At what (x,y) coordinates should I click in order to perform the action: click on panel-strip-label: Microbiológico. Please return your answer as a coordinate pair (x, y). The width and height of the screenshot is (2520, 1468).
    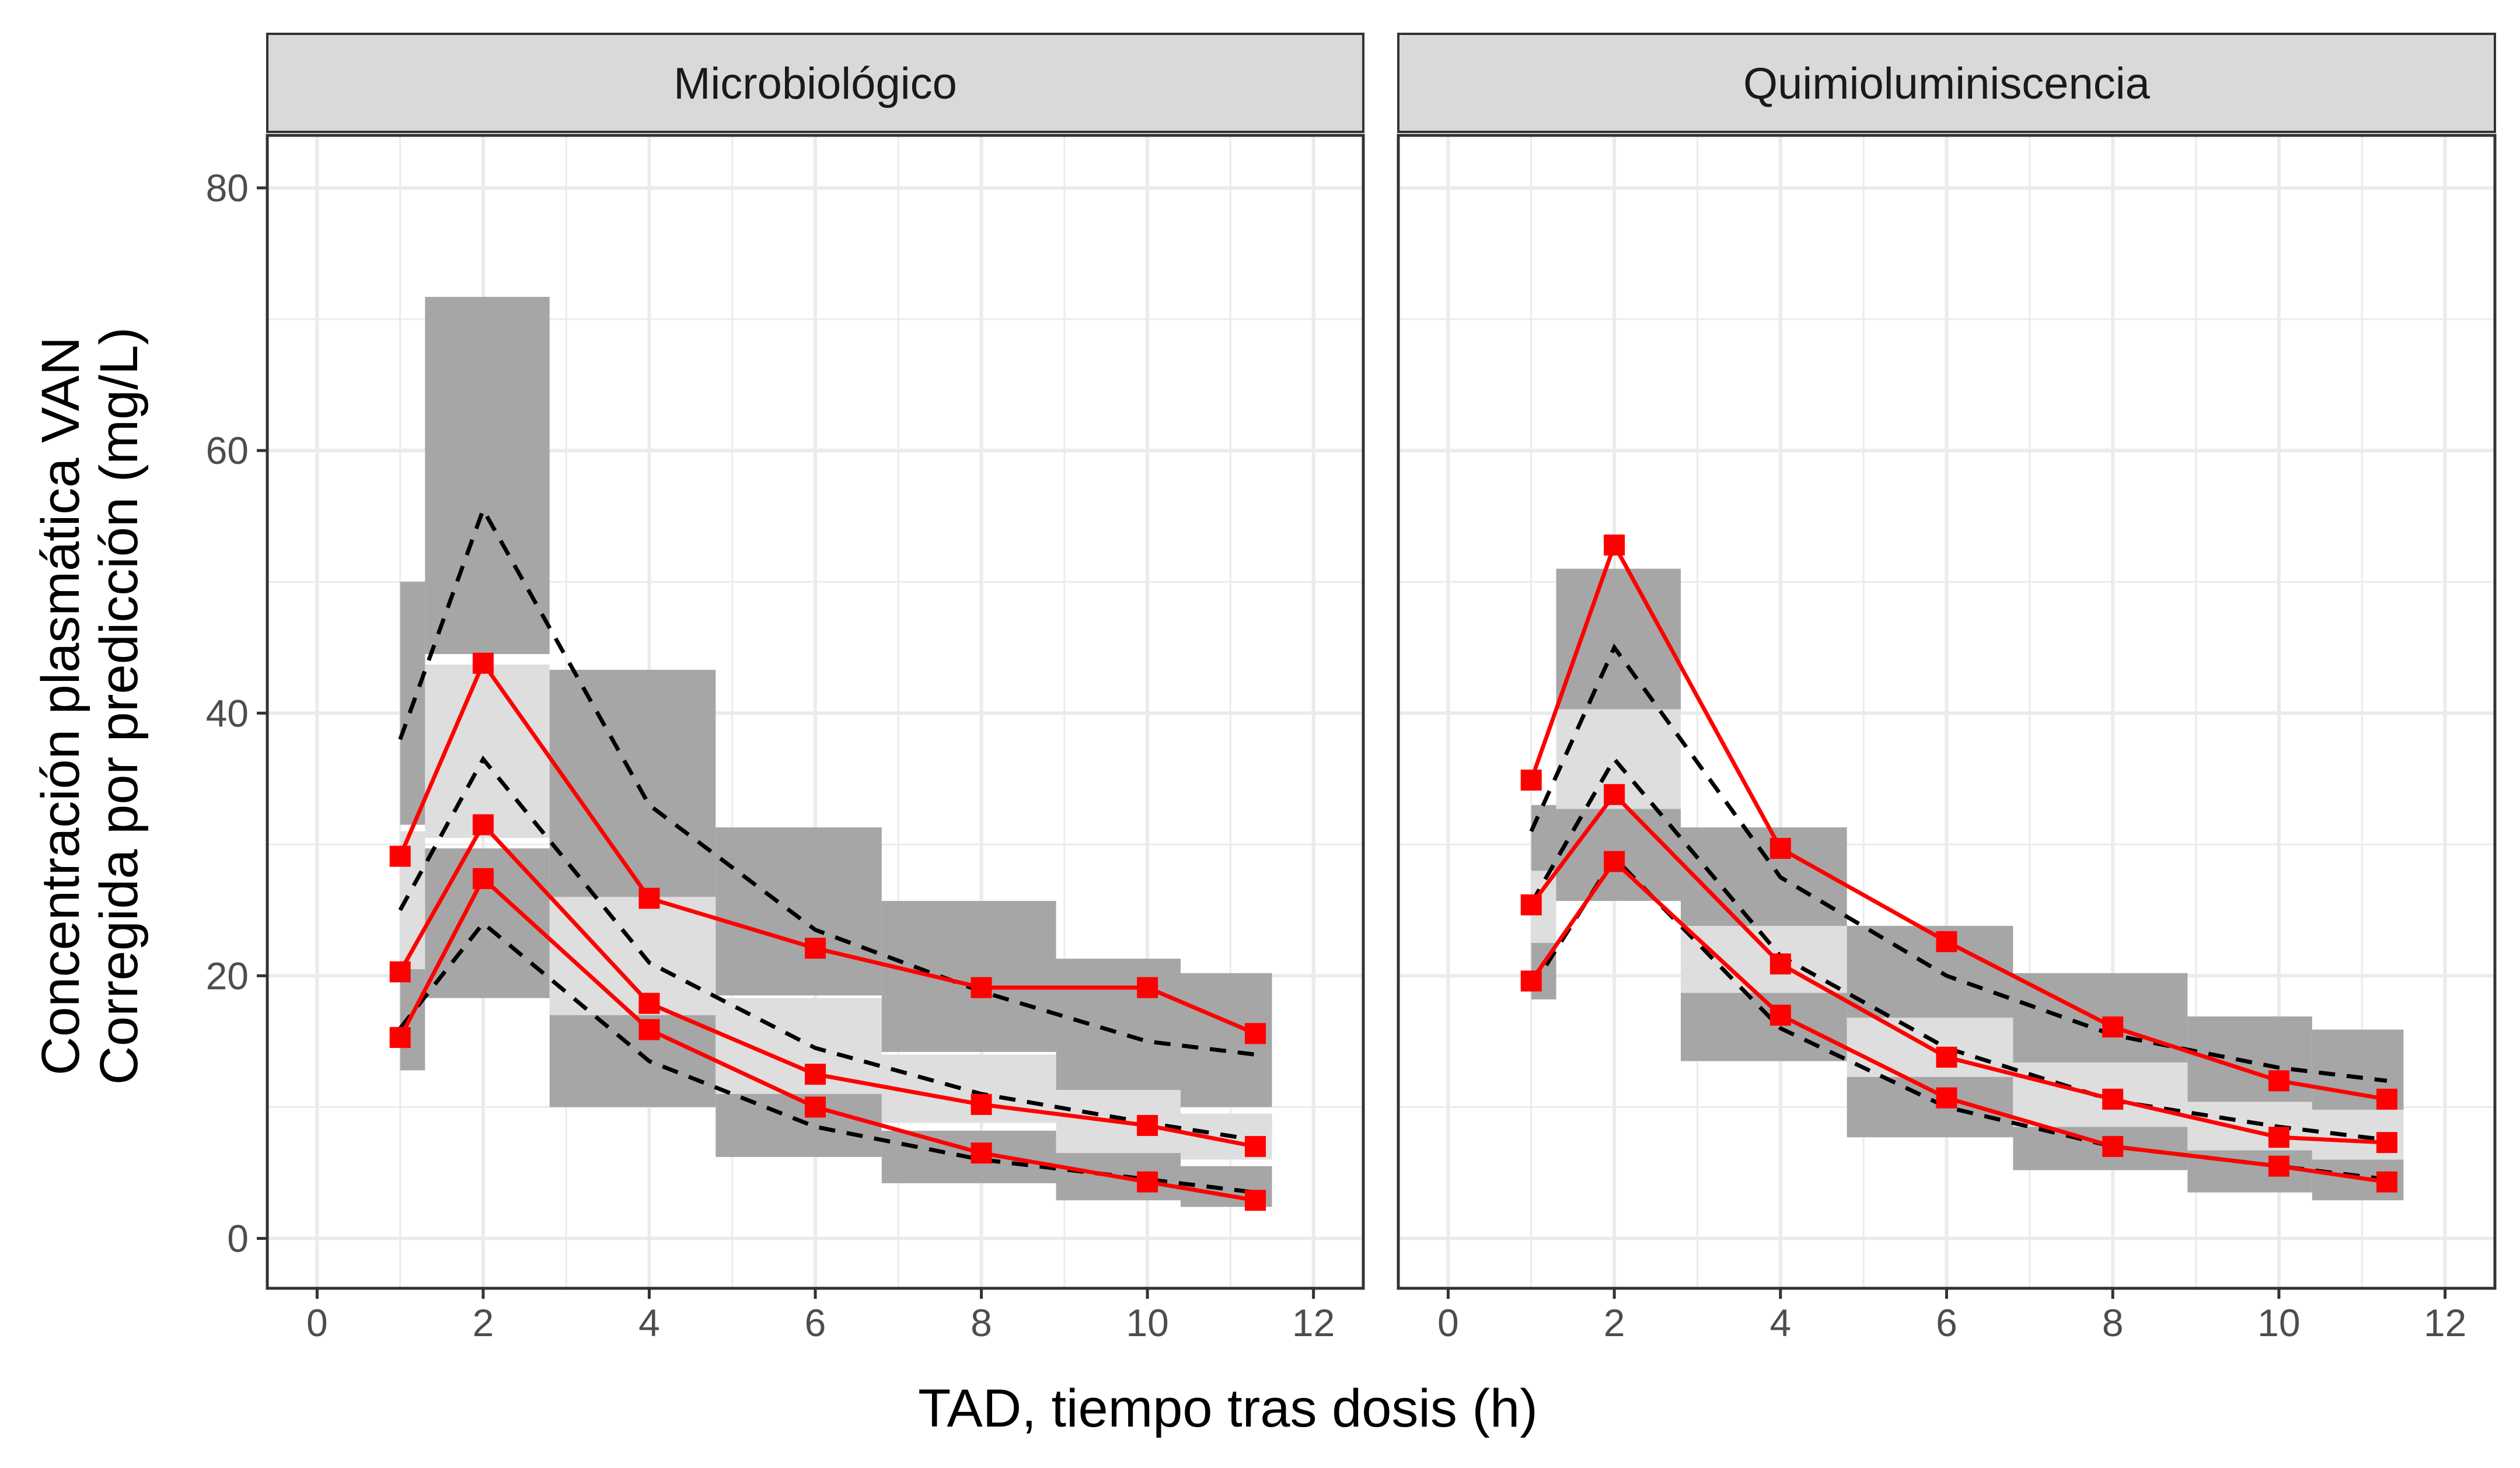
    Looking at the image, I should click on (815, 84).